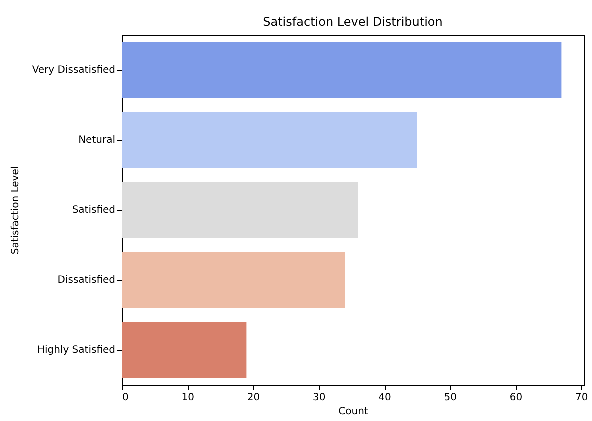 This screenshot has height=421, width=592. What do you see at coordinates (16, 210) in the screenshot?
I see `y-axis-title: Satisfaction Level` at bounding box center [16, 210].